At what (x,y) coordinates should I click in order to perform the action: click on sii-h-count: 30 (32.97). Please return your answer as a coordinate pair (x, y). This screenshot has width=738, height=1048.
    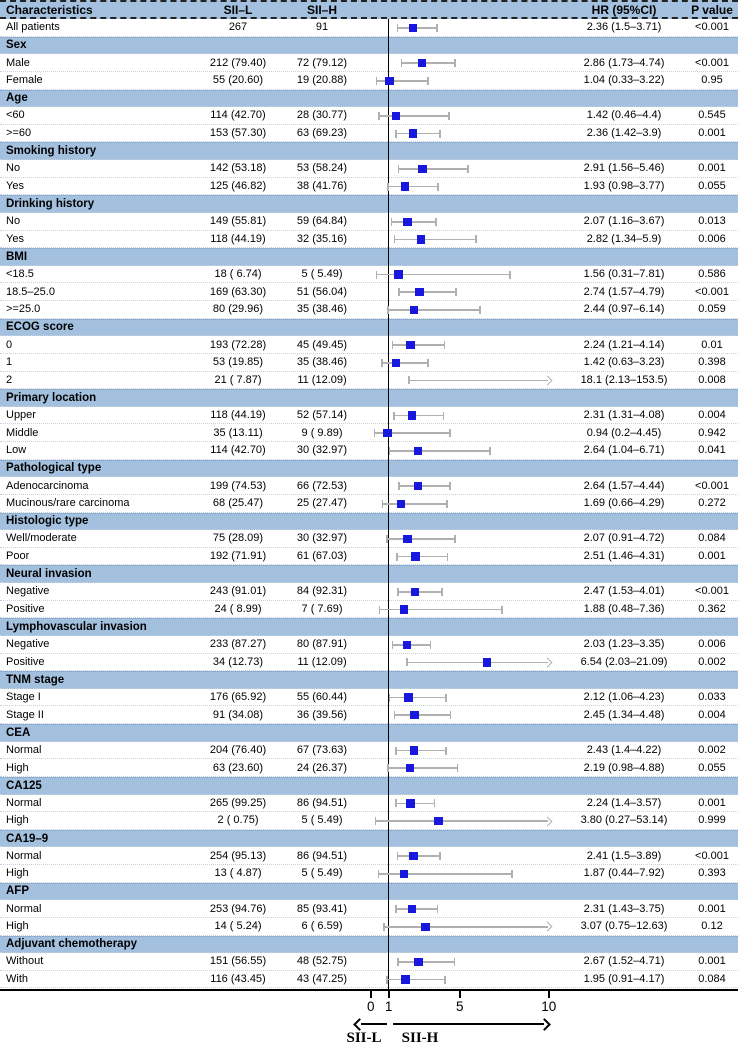
    Looking at the image, I should click on (322, 538).